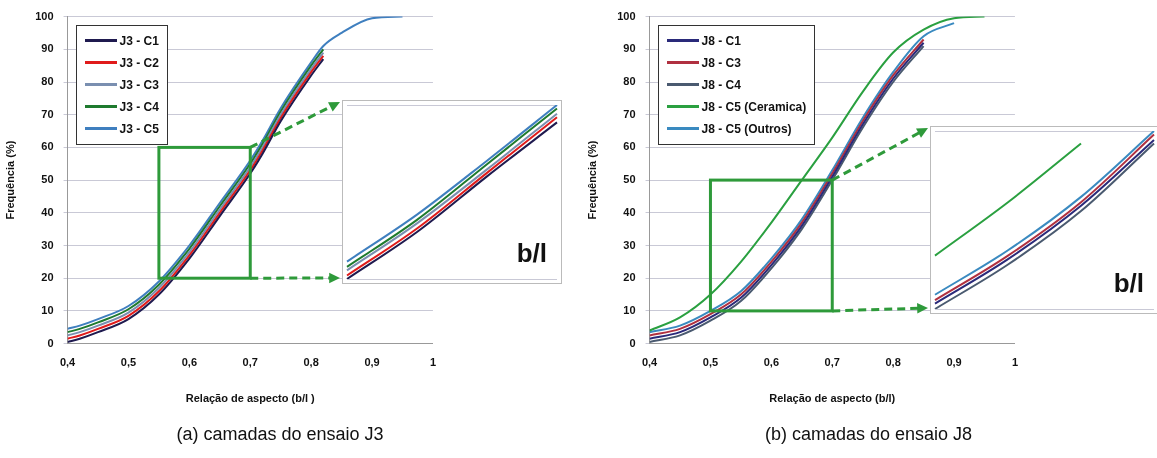 Image resolution: width=1157 pixels, height=458 pixels. Describe the element at coordinates (721, 62) in the screenshot. I see `legend-label: J8 - C3` at that location.